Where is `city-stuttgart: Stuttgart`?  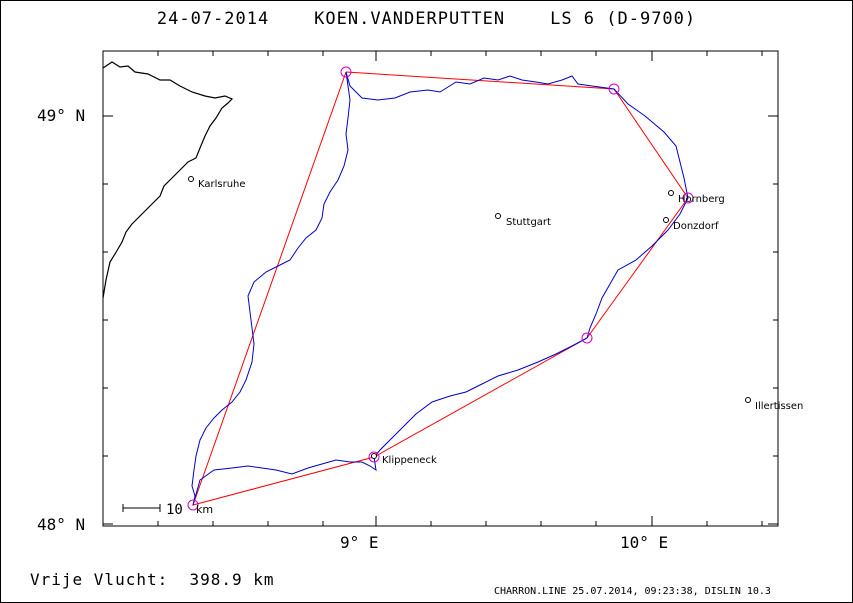
city-stuttgart: Stuttgart is located at coordinates (523, 220).